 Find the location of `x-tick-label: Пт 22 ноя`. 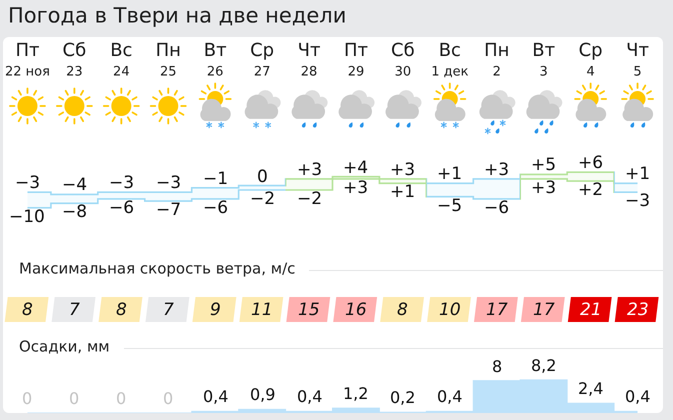

x-tick-label: Пт 22 ноя is located at coordinates (27, 60).